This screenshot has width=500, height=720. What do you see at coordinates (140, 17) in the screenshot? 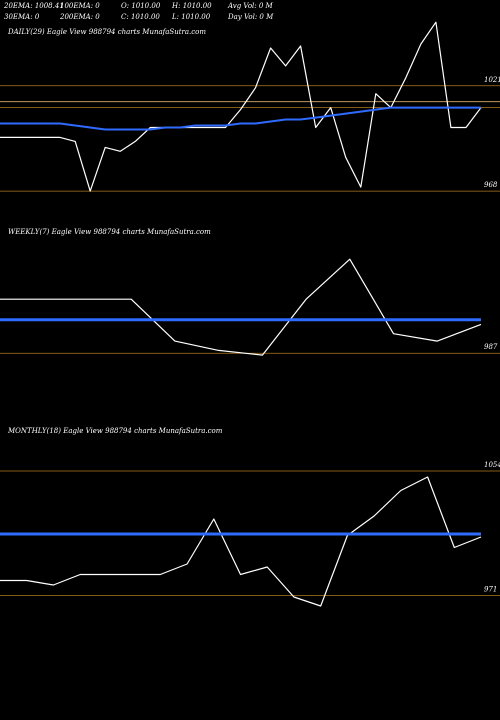
I see `header-close: C: 1010.00` at bounding box center [140, 17].